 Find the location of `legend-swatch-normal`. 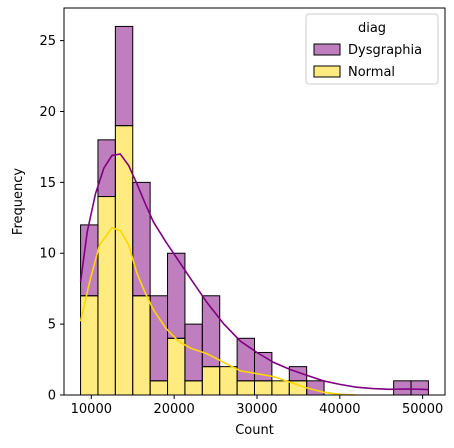

legend-swatch-normal is located at coordinates (327, 71).